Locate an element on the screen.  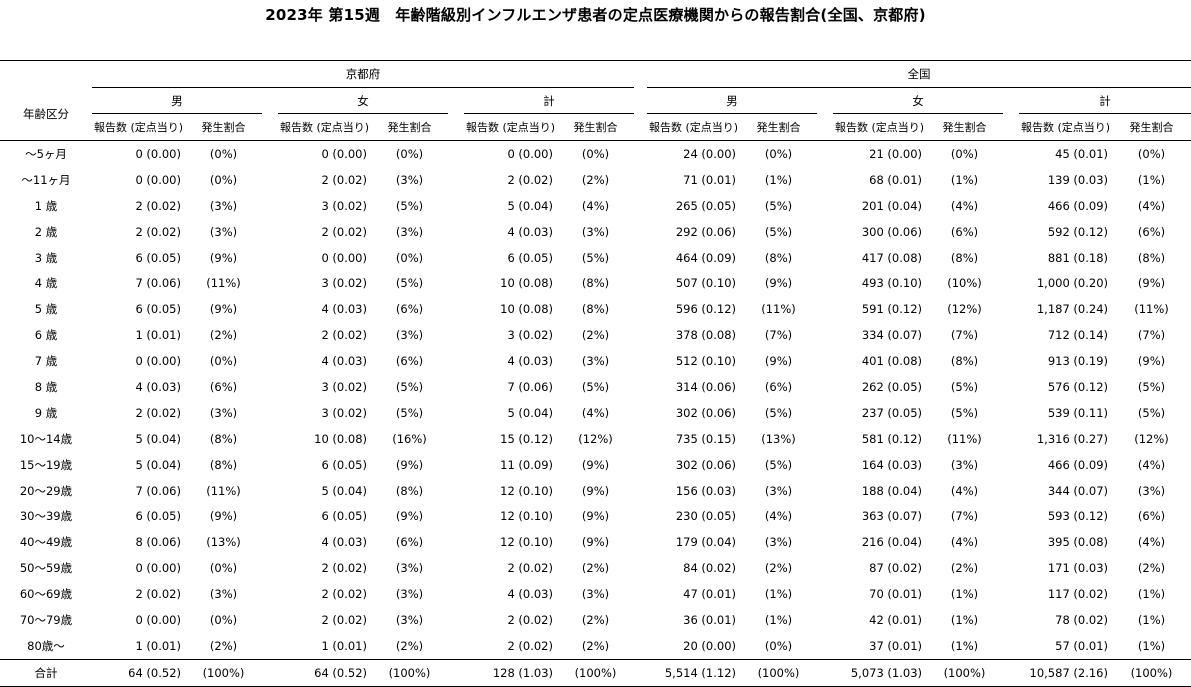
report-count-cell: 300 (0.06) is located at coordinates (891, 231).